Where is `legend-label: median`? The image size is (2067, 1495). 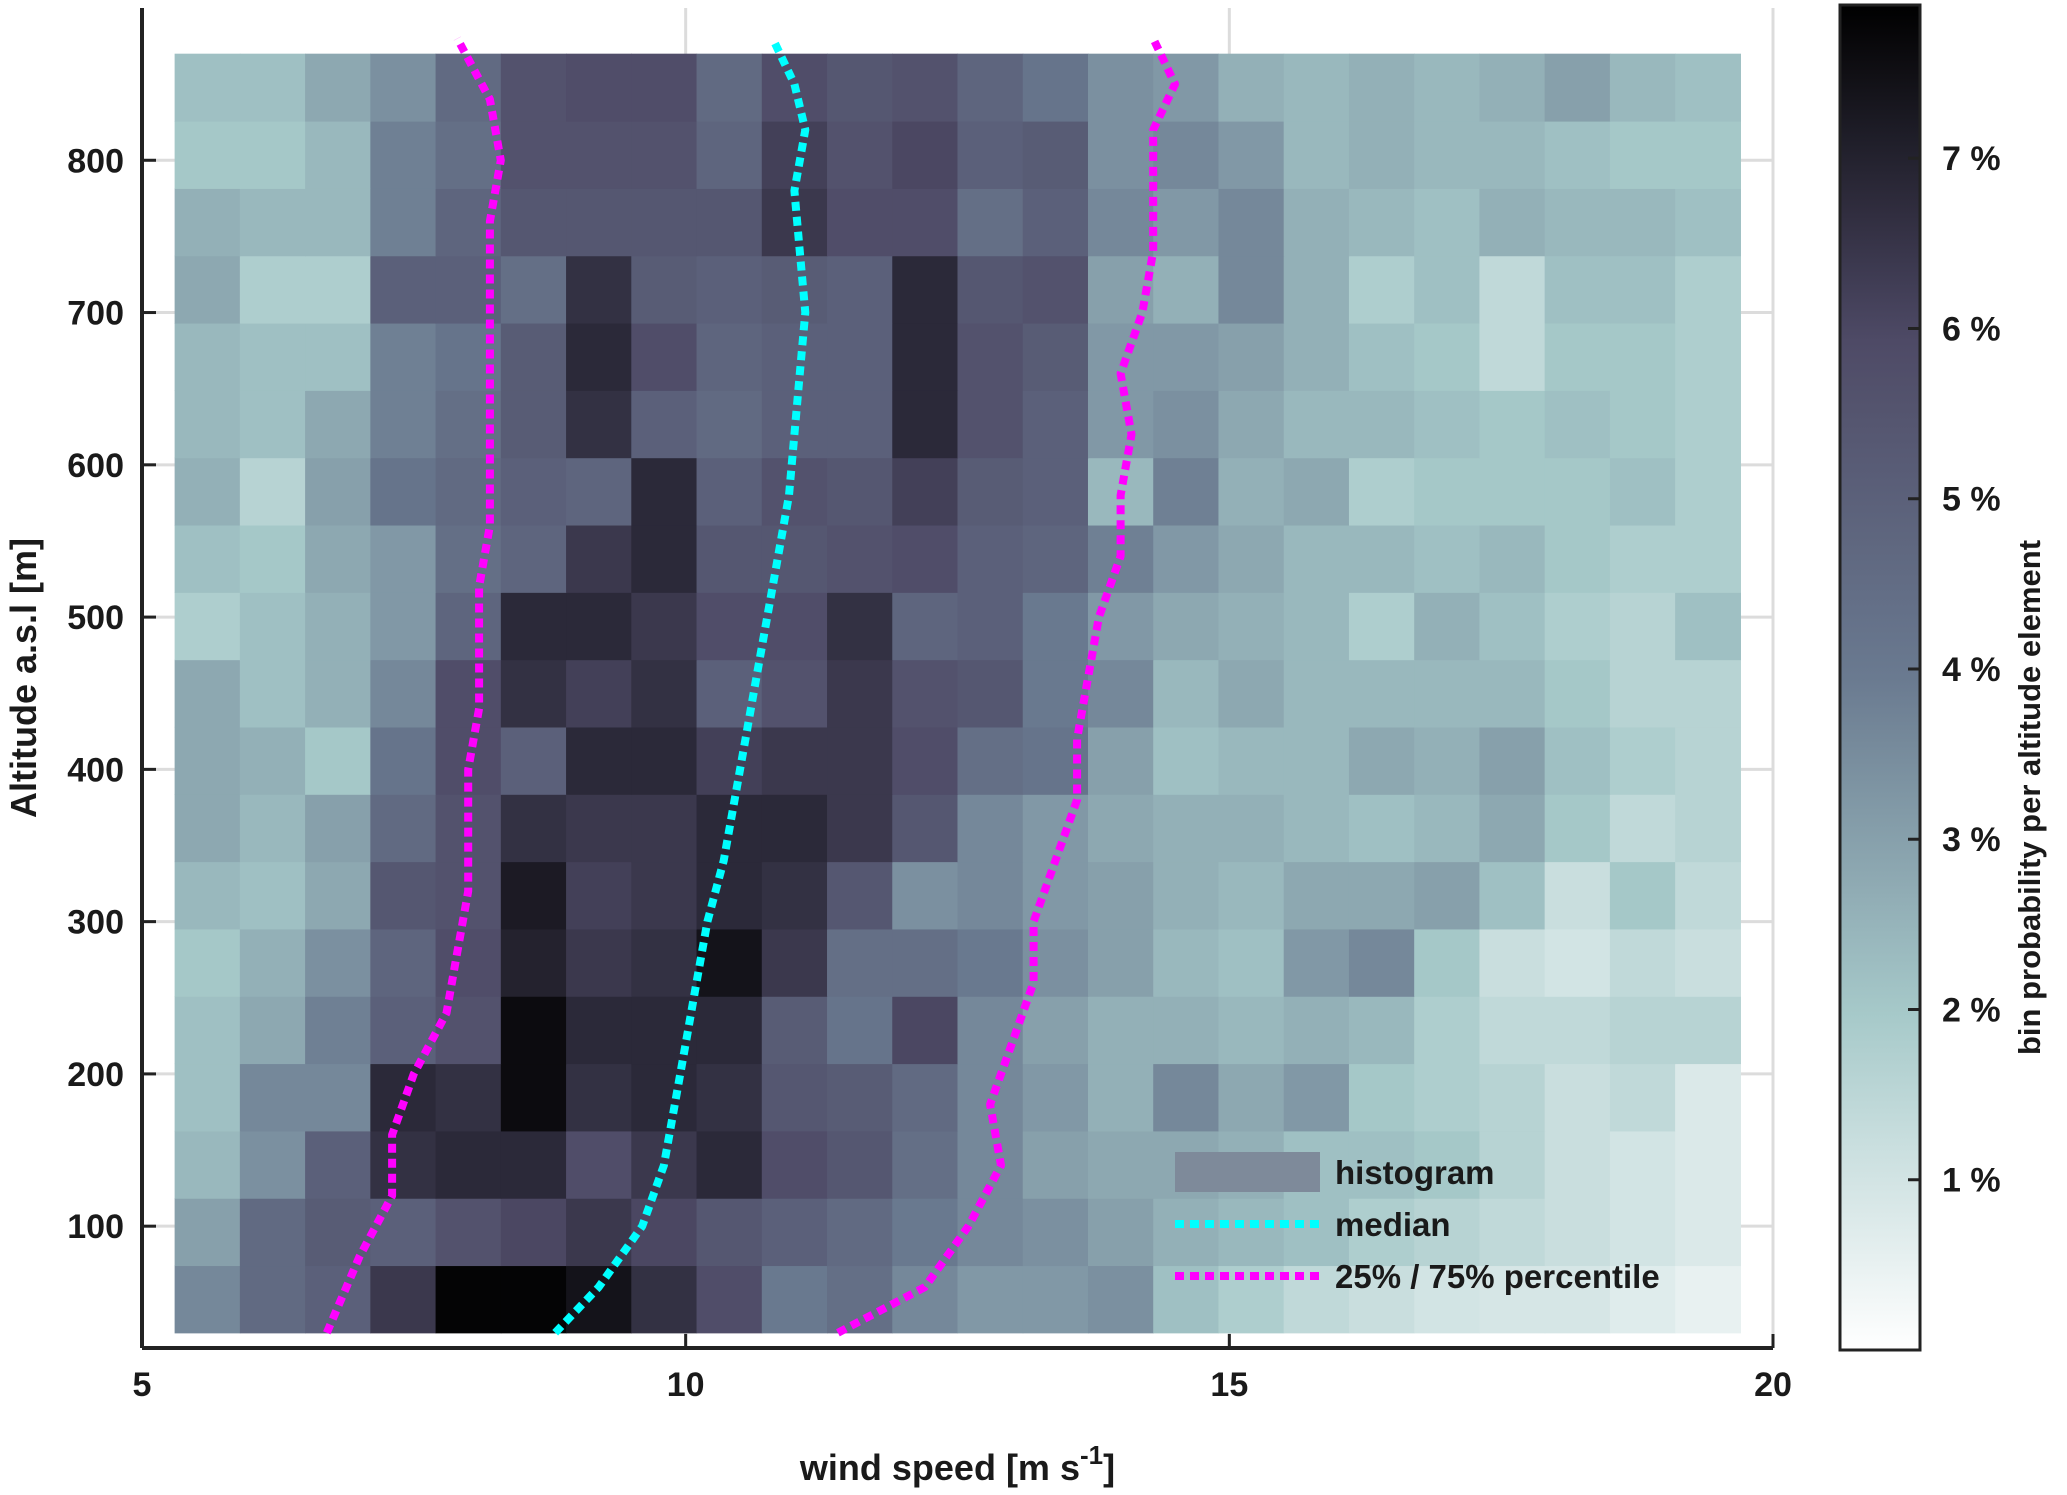
legend-label: median is located at coordinates (1393, 1224).